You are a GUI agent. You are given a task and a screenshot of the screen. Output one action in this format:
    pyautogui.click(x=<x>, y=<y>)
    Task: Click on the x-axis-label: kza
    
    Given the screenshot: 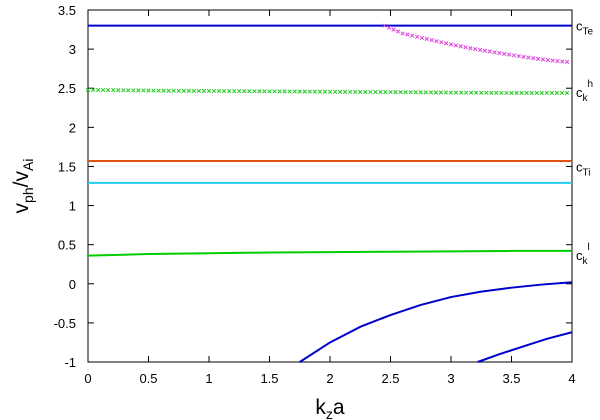 What is the action you would take?
    pyautogui.click(x=330, y=408)
    